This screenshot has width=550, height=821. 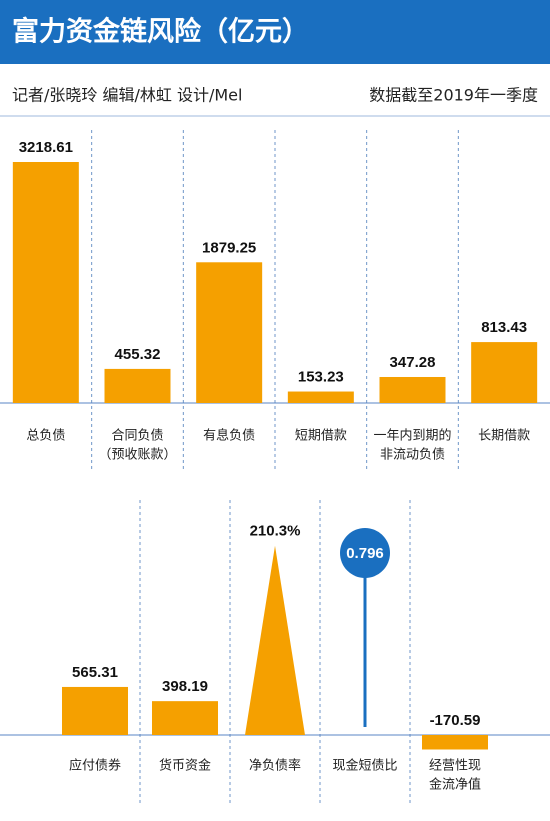 What do you see at coordinates (46, 147) in the screenshot?
I see `value-label: 3218.61` at bounding box center [46, 147].